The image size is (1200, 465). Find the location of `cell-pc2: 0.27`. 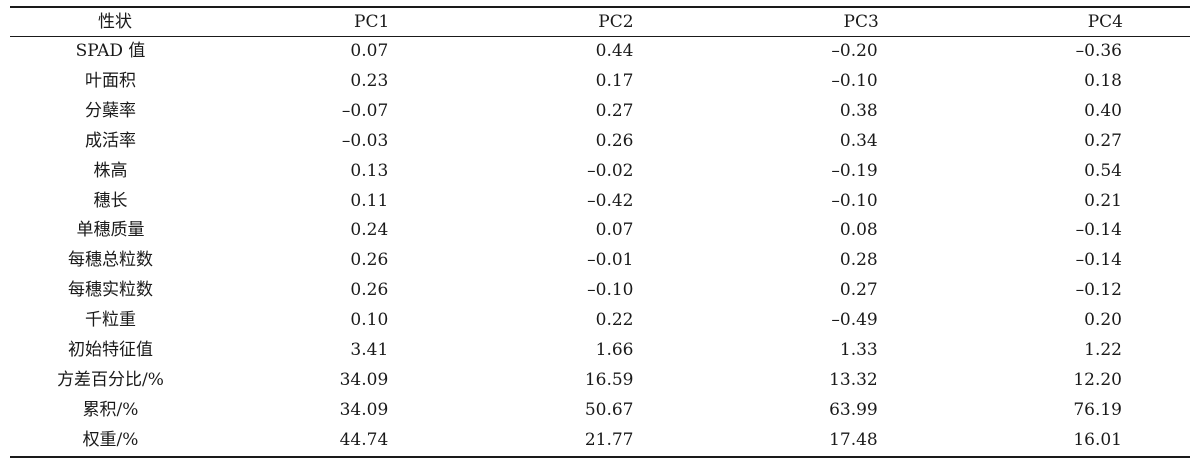

cell-pc2: 0.27 is located at coordinates (614, 110).